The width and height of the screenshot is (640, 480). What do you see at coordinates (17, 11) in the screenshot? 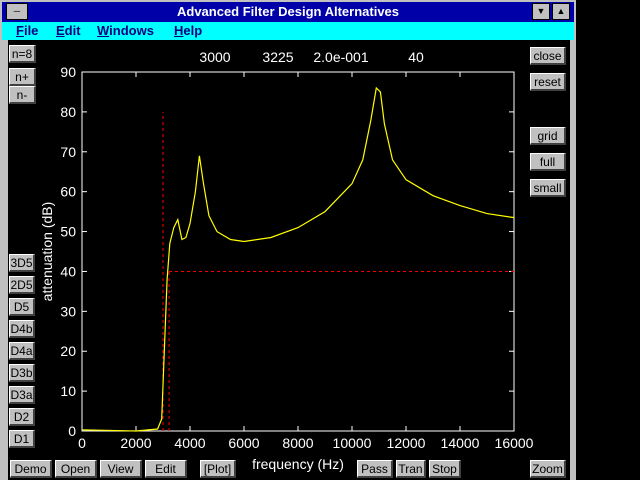
I see `system-menu: ─` at bounding box center [17, 11].